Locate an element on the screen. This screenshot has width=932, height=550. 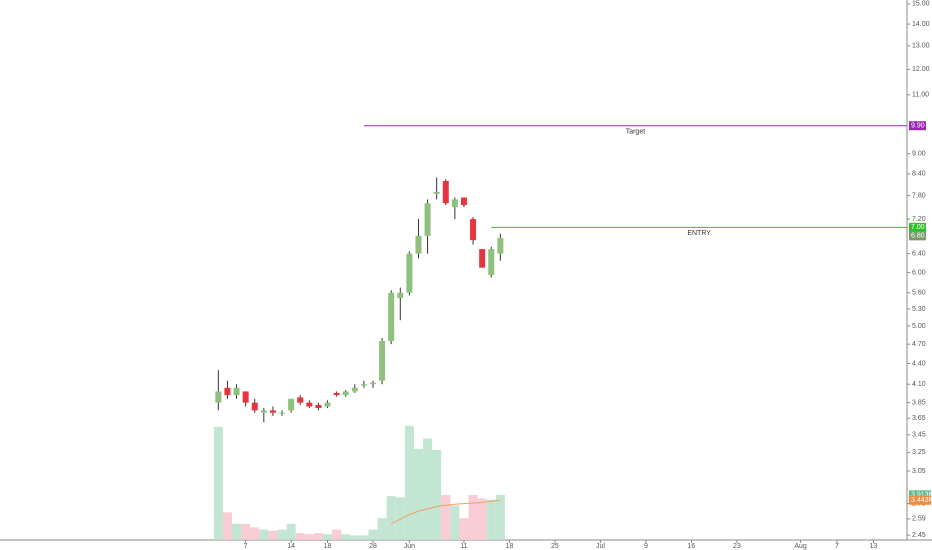
y-tick-label: 12.00 is located at coordinates (921, 69).